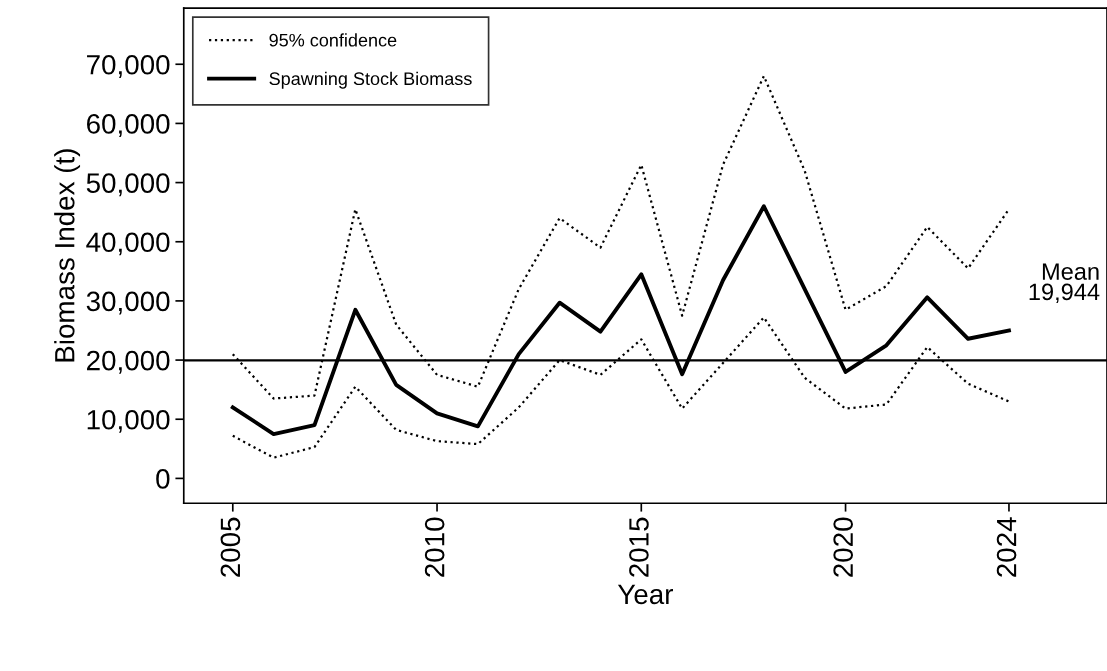 The image size is (1107, 671). What do you see at coordinates (1006, 547) in the screenshot?
I see `x-tick-label: 2024` at bounding box center [1006, 547].